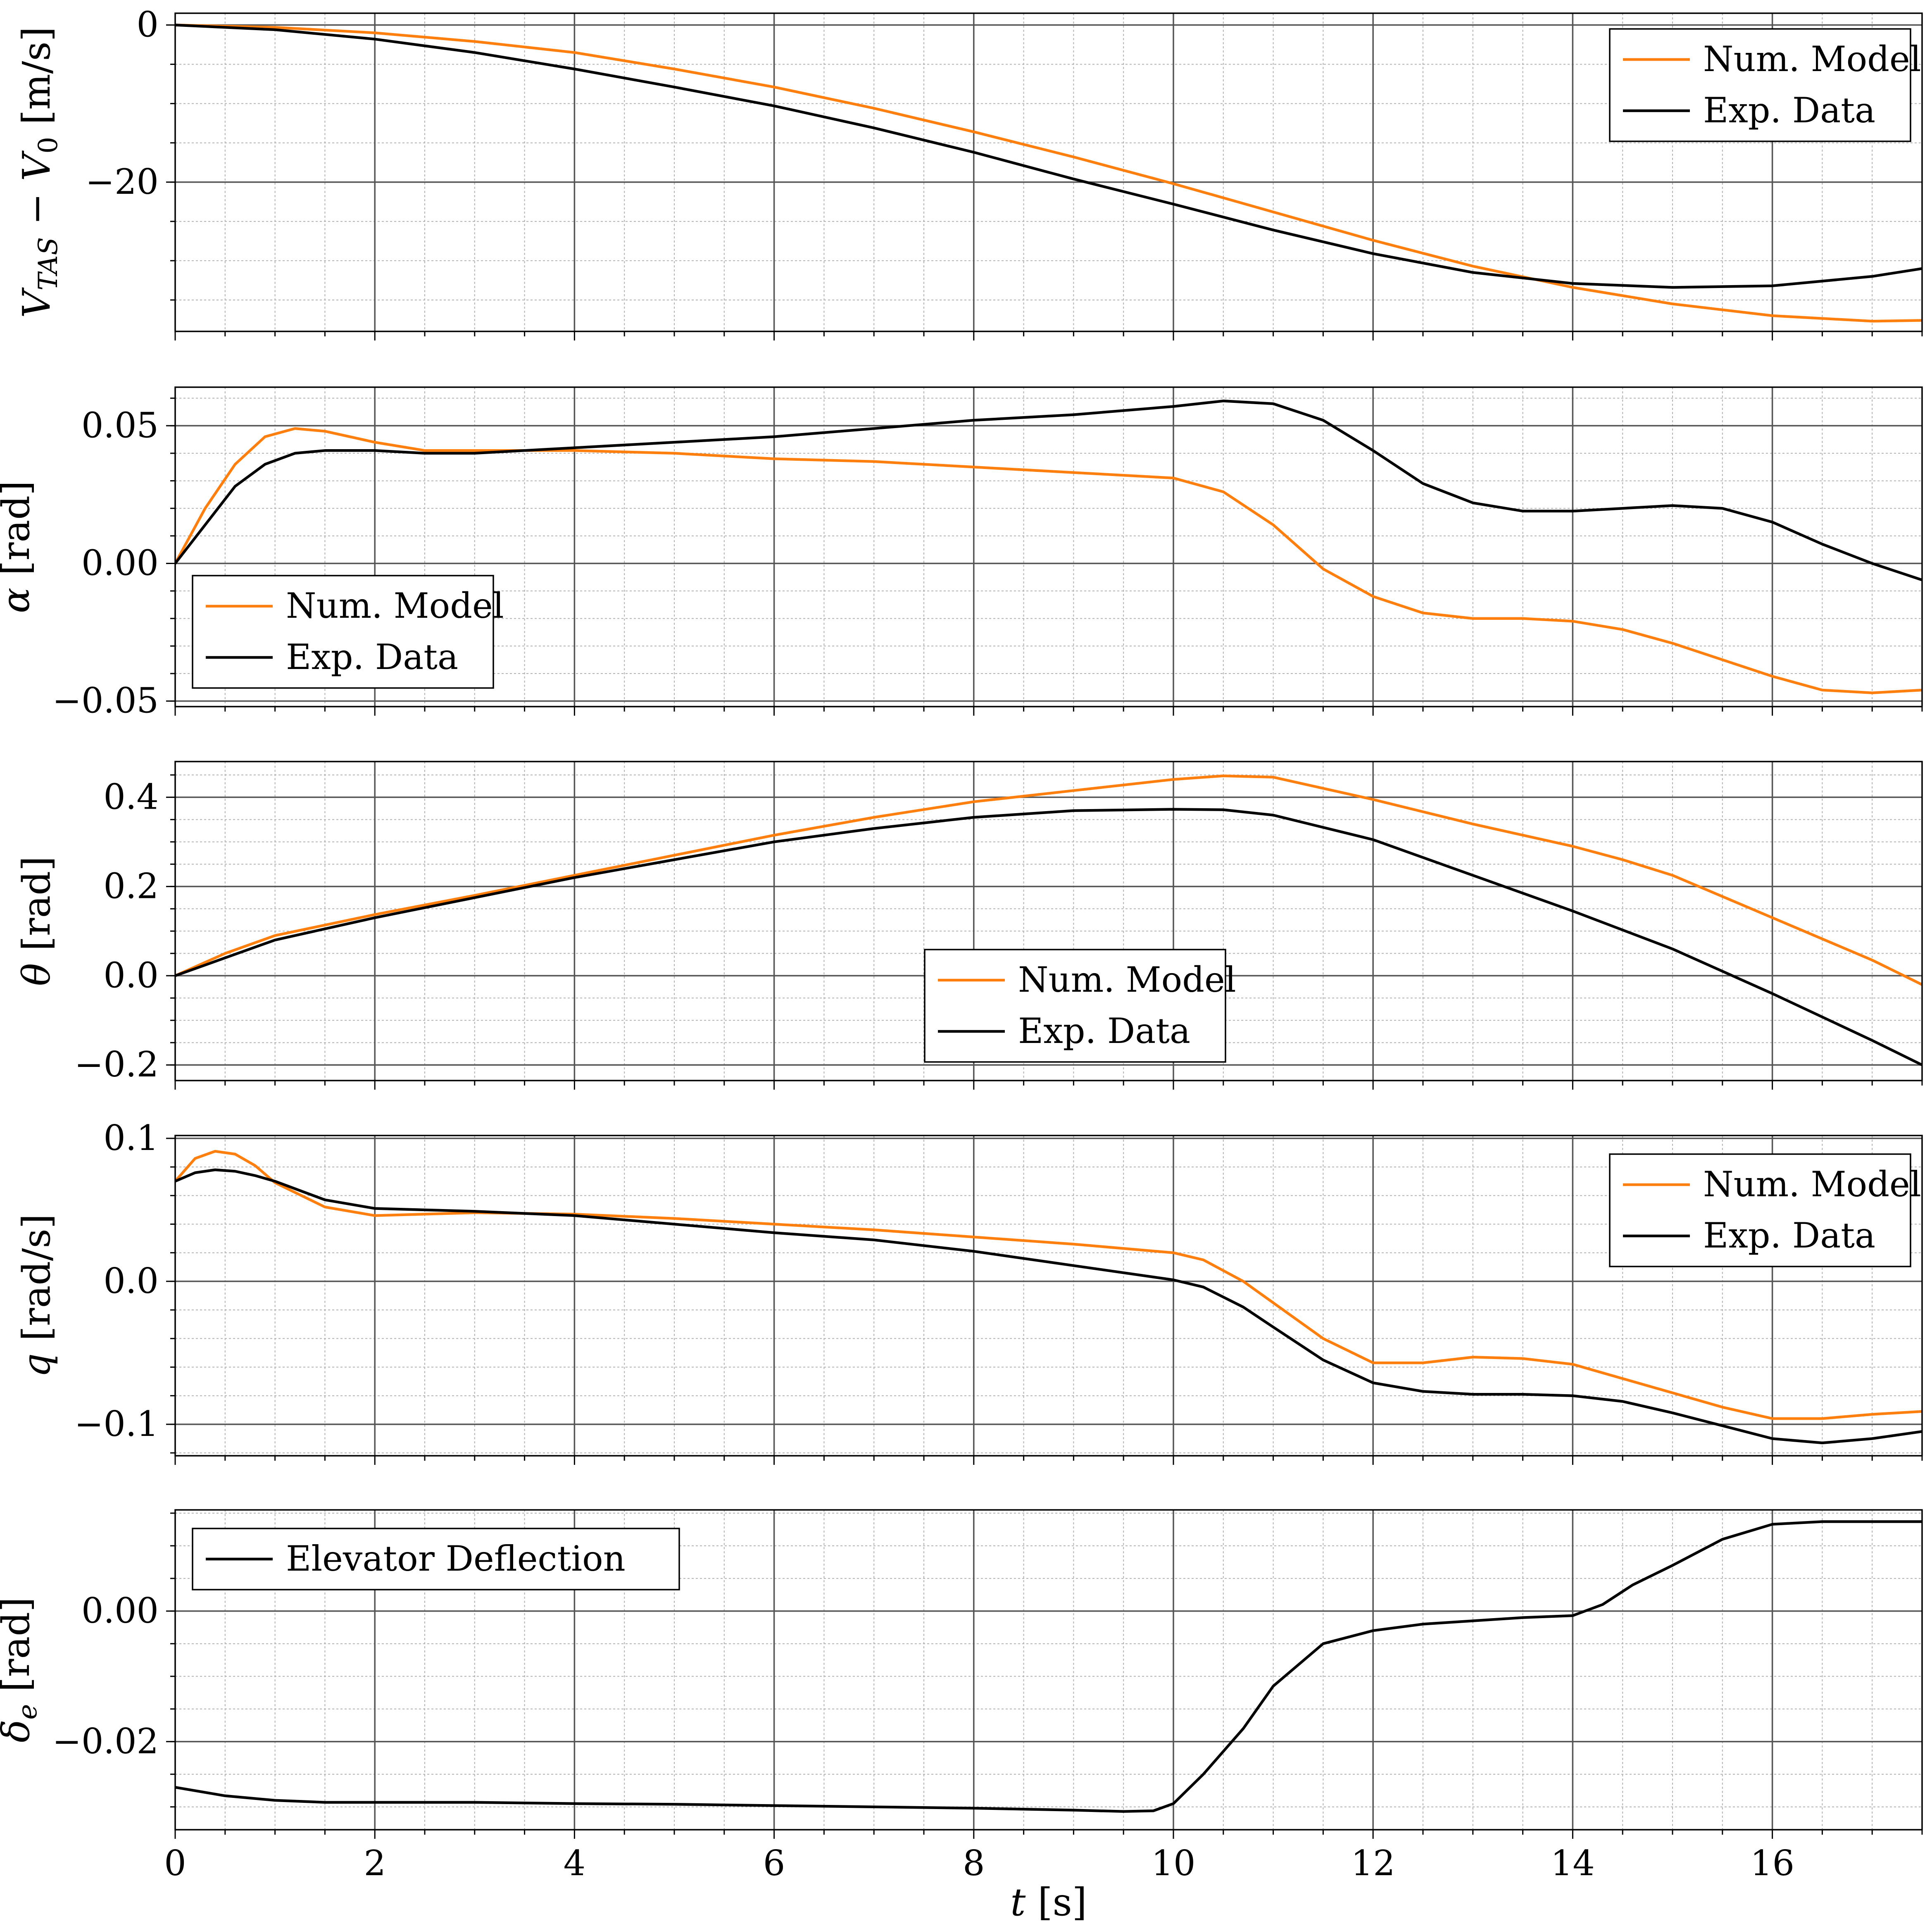 The width and height of the screenshot is (1932, 1926). What do you see at coordinates (1573, 1863) in the screenshot?
I see `x-tick-label: 14` at bounding box center [1573, 1863].